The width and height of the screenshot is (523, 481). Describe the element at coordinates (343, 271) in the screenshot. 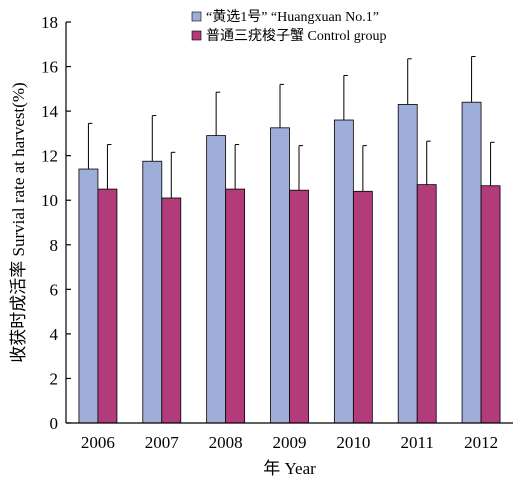

I see `bar-huangxuan-2010` at that location.